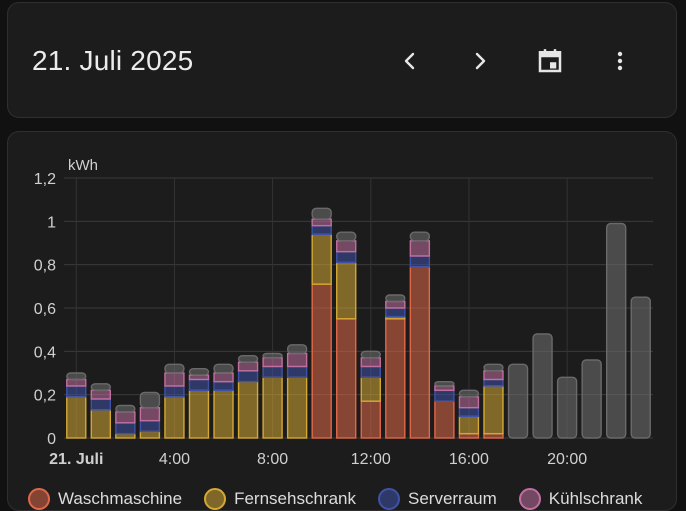  Describe the element at coordinates (45, 266) in the screenshot. I see `y-tick-label: 0,8` at that location.